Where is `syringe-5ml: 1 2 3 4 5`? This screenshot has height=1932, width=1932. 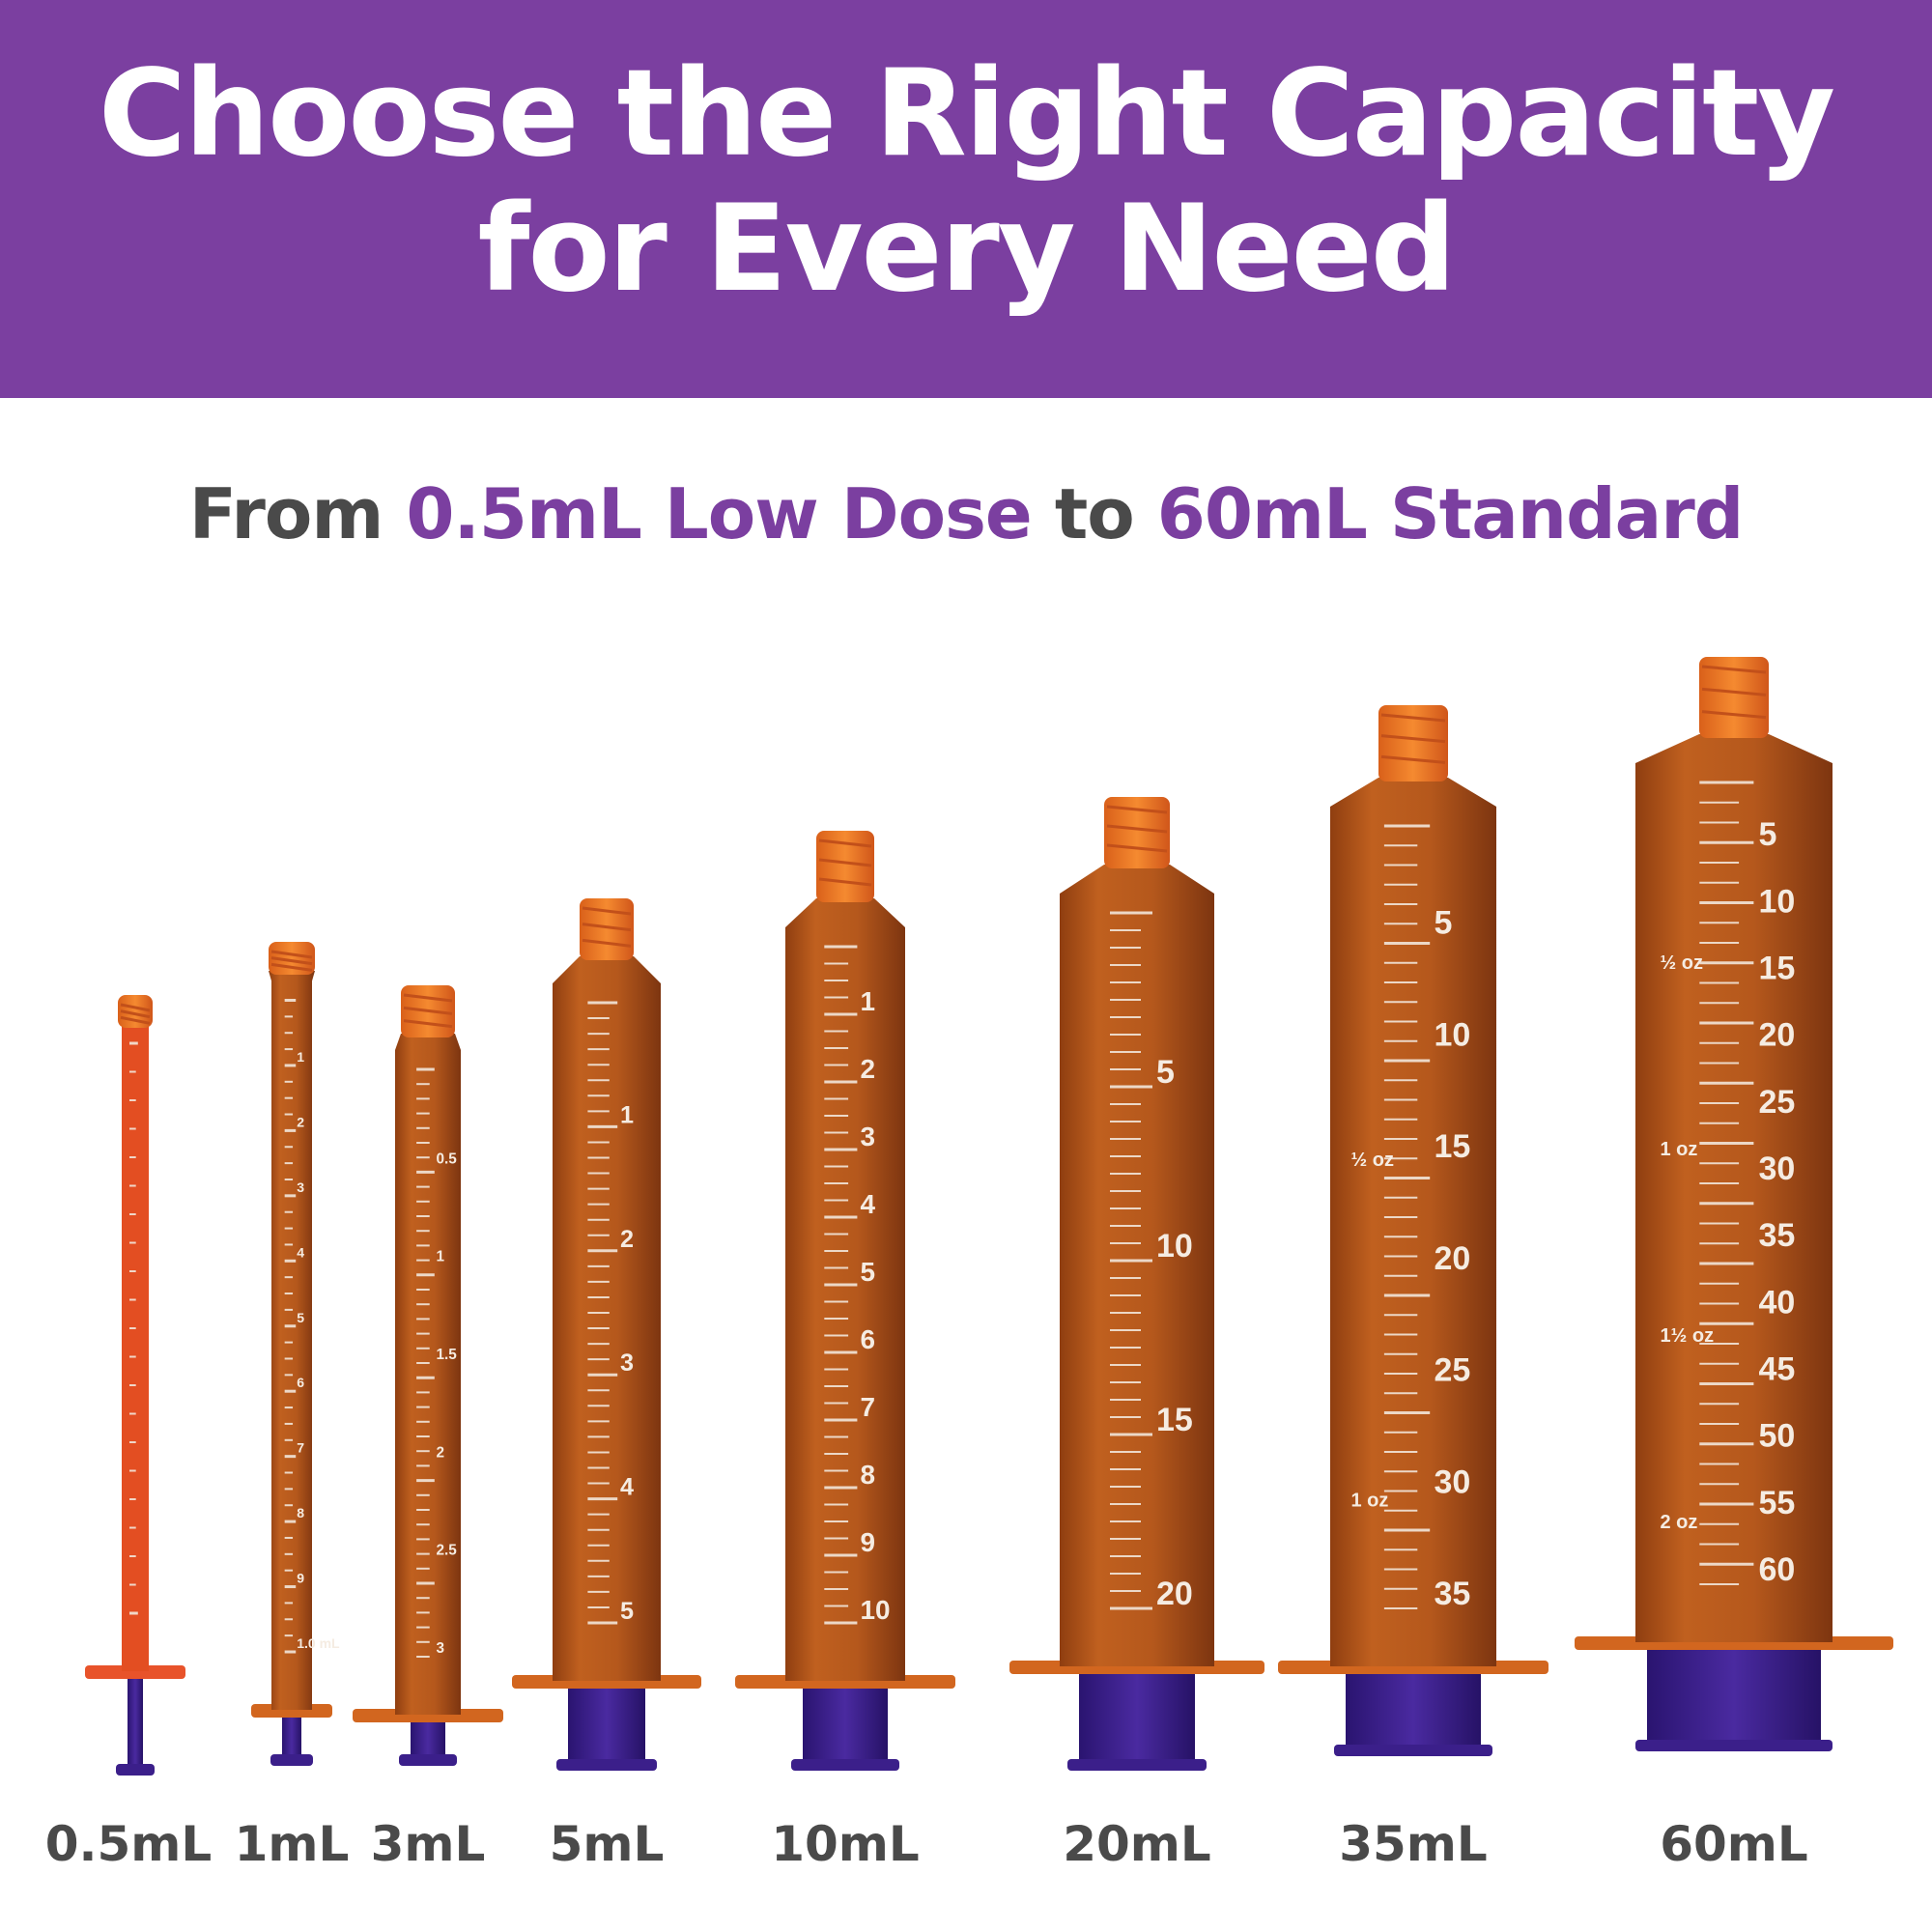
syringe-5ml: 1 2 3 4 5 is located at coordinates (606, 1334).